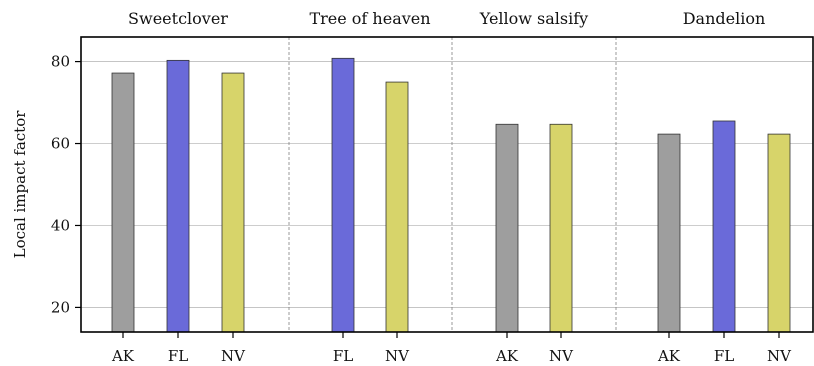  What do you see at coordinates (369, 18) in the screenshot?
I see `group-title: Tree of heaven` at bounding box center [369, 18].